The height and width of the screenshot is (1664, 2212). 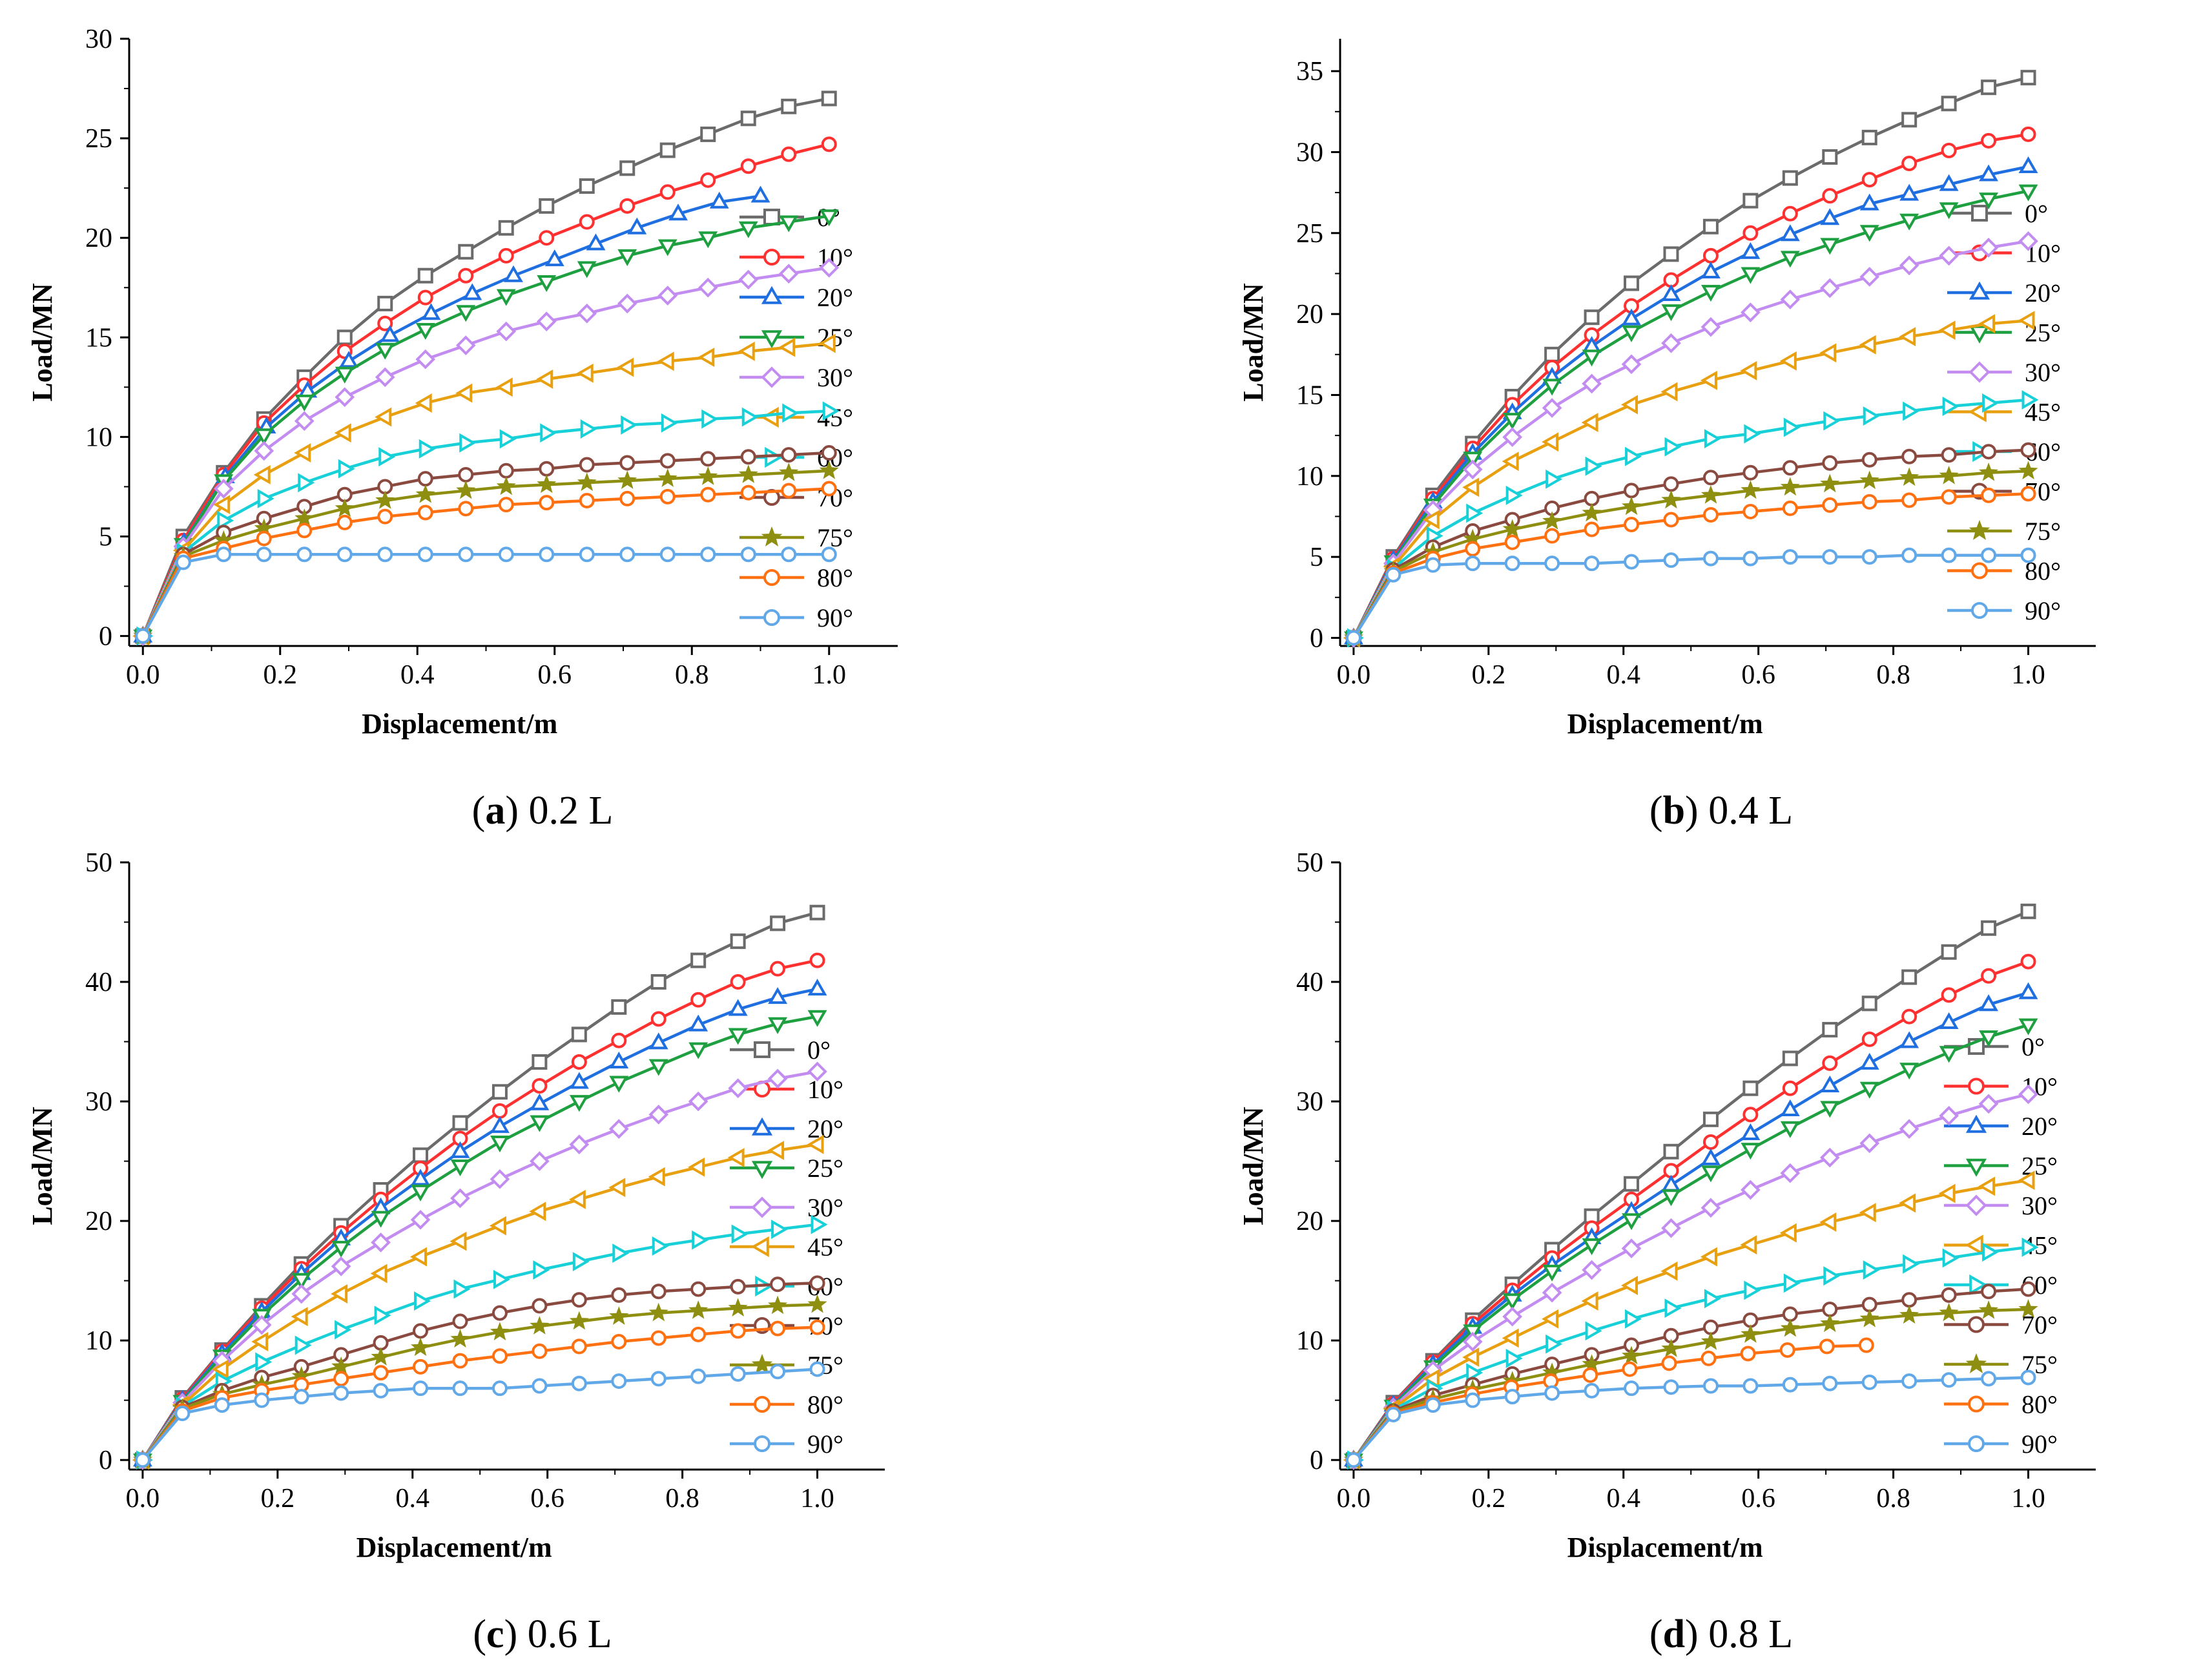 What do you see at coordinates (547, 1499) in the screenshot?
I see `x-tick-label: 0.6` at bounding box center [547, 1499].